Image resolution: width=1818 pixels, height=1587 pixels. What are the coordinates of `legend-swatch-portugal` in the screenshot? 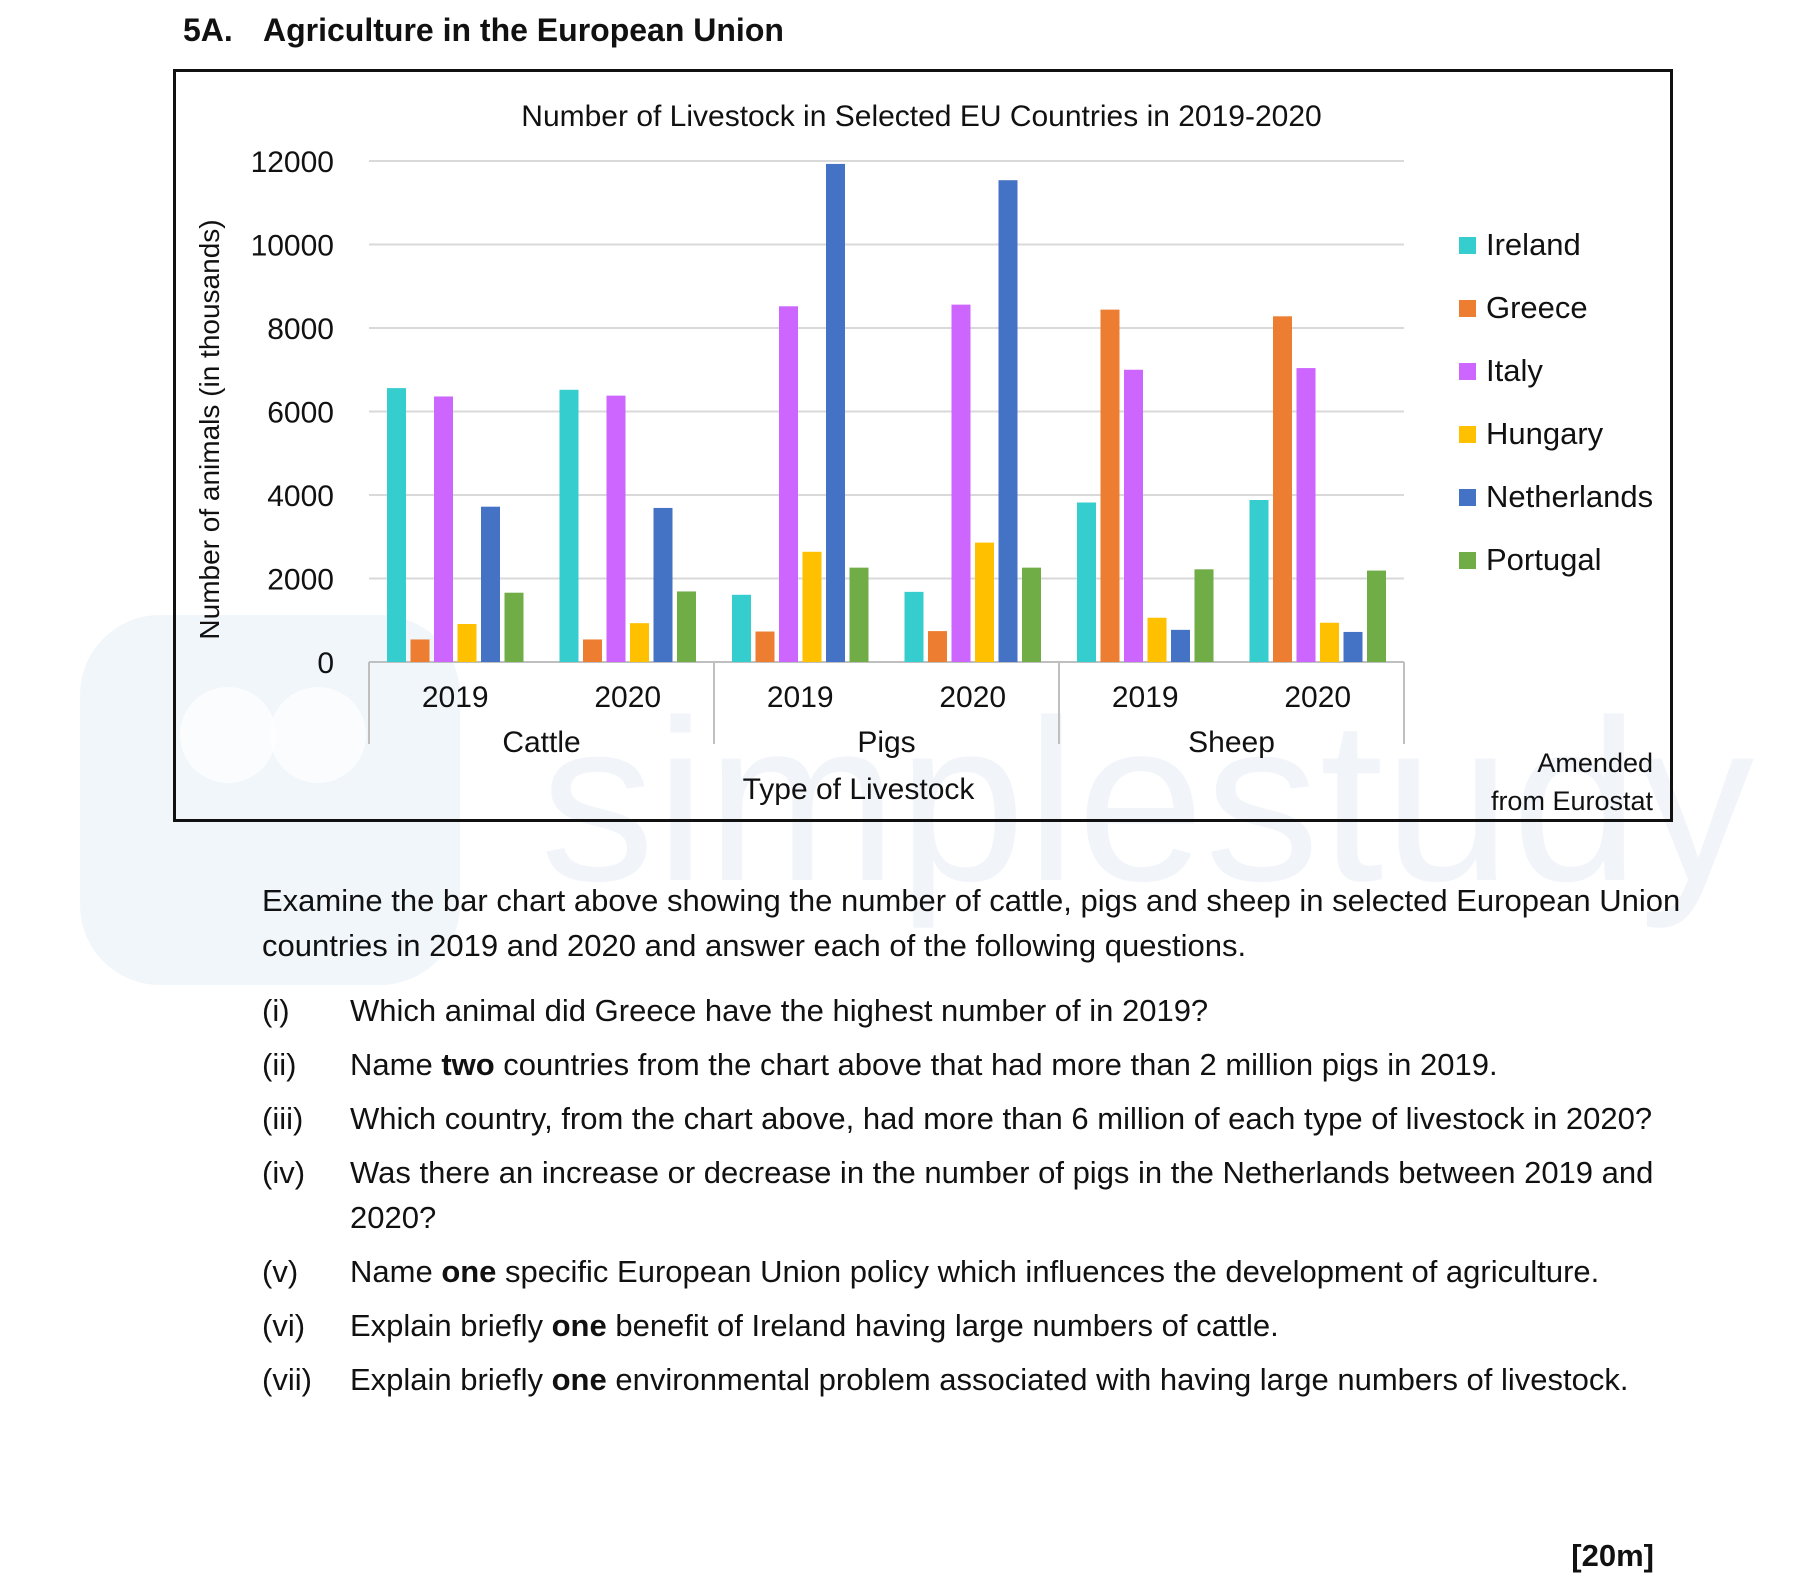 It's located at (1467, 560).